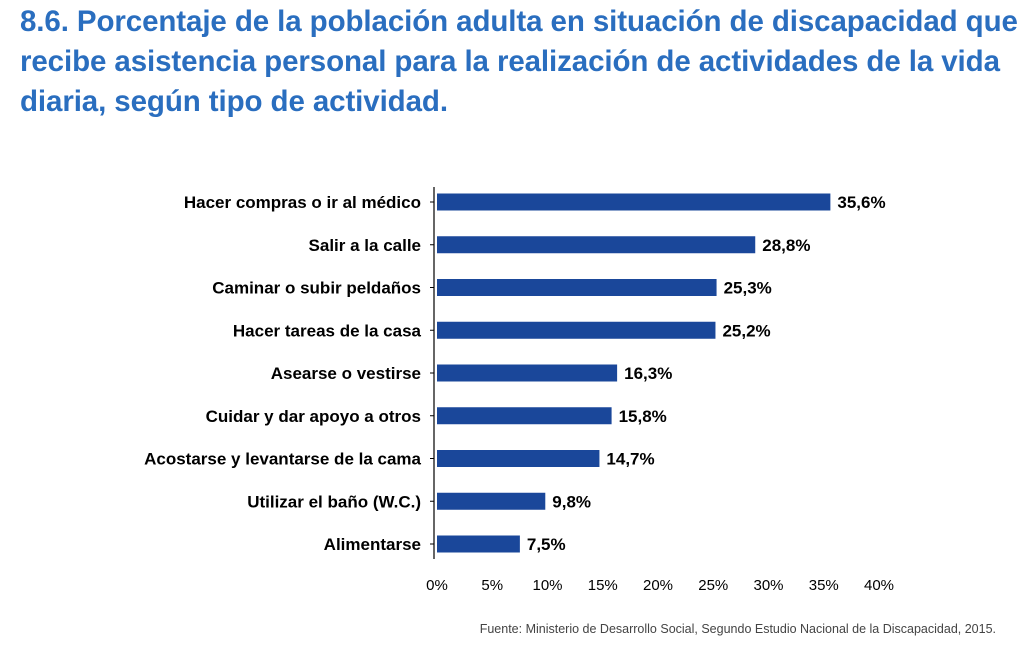 This screenshot has height=651, width=1024. Describe the element at coordinates (879, 585) in the screenshot. I see `x-tick-label: 40%` at that location.